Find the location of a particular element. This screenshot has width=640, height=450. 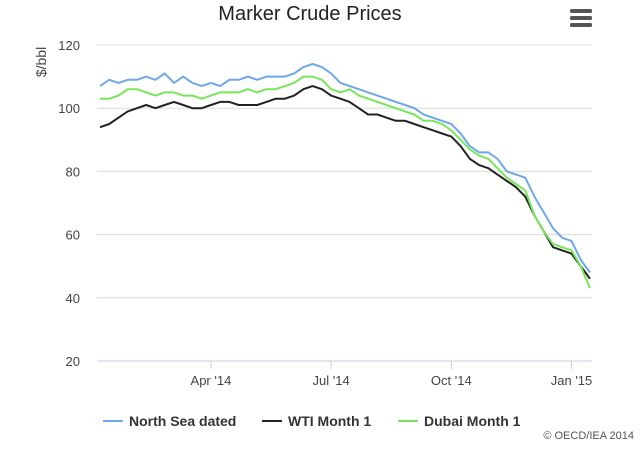

menu-button is located at coordinates (581, 18).